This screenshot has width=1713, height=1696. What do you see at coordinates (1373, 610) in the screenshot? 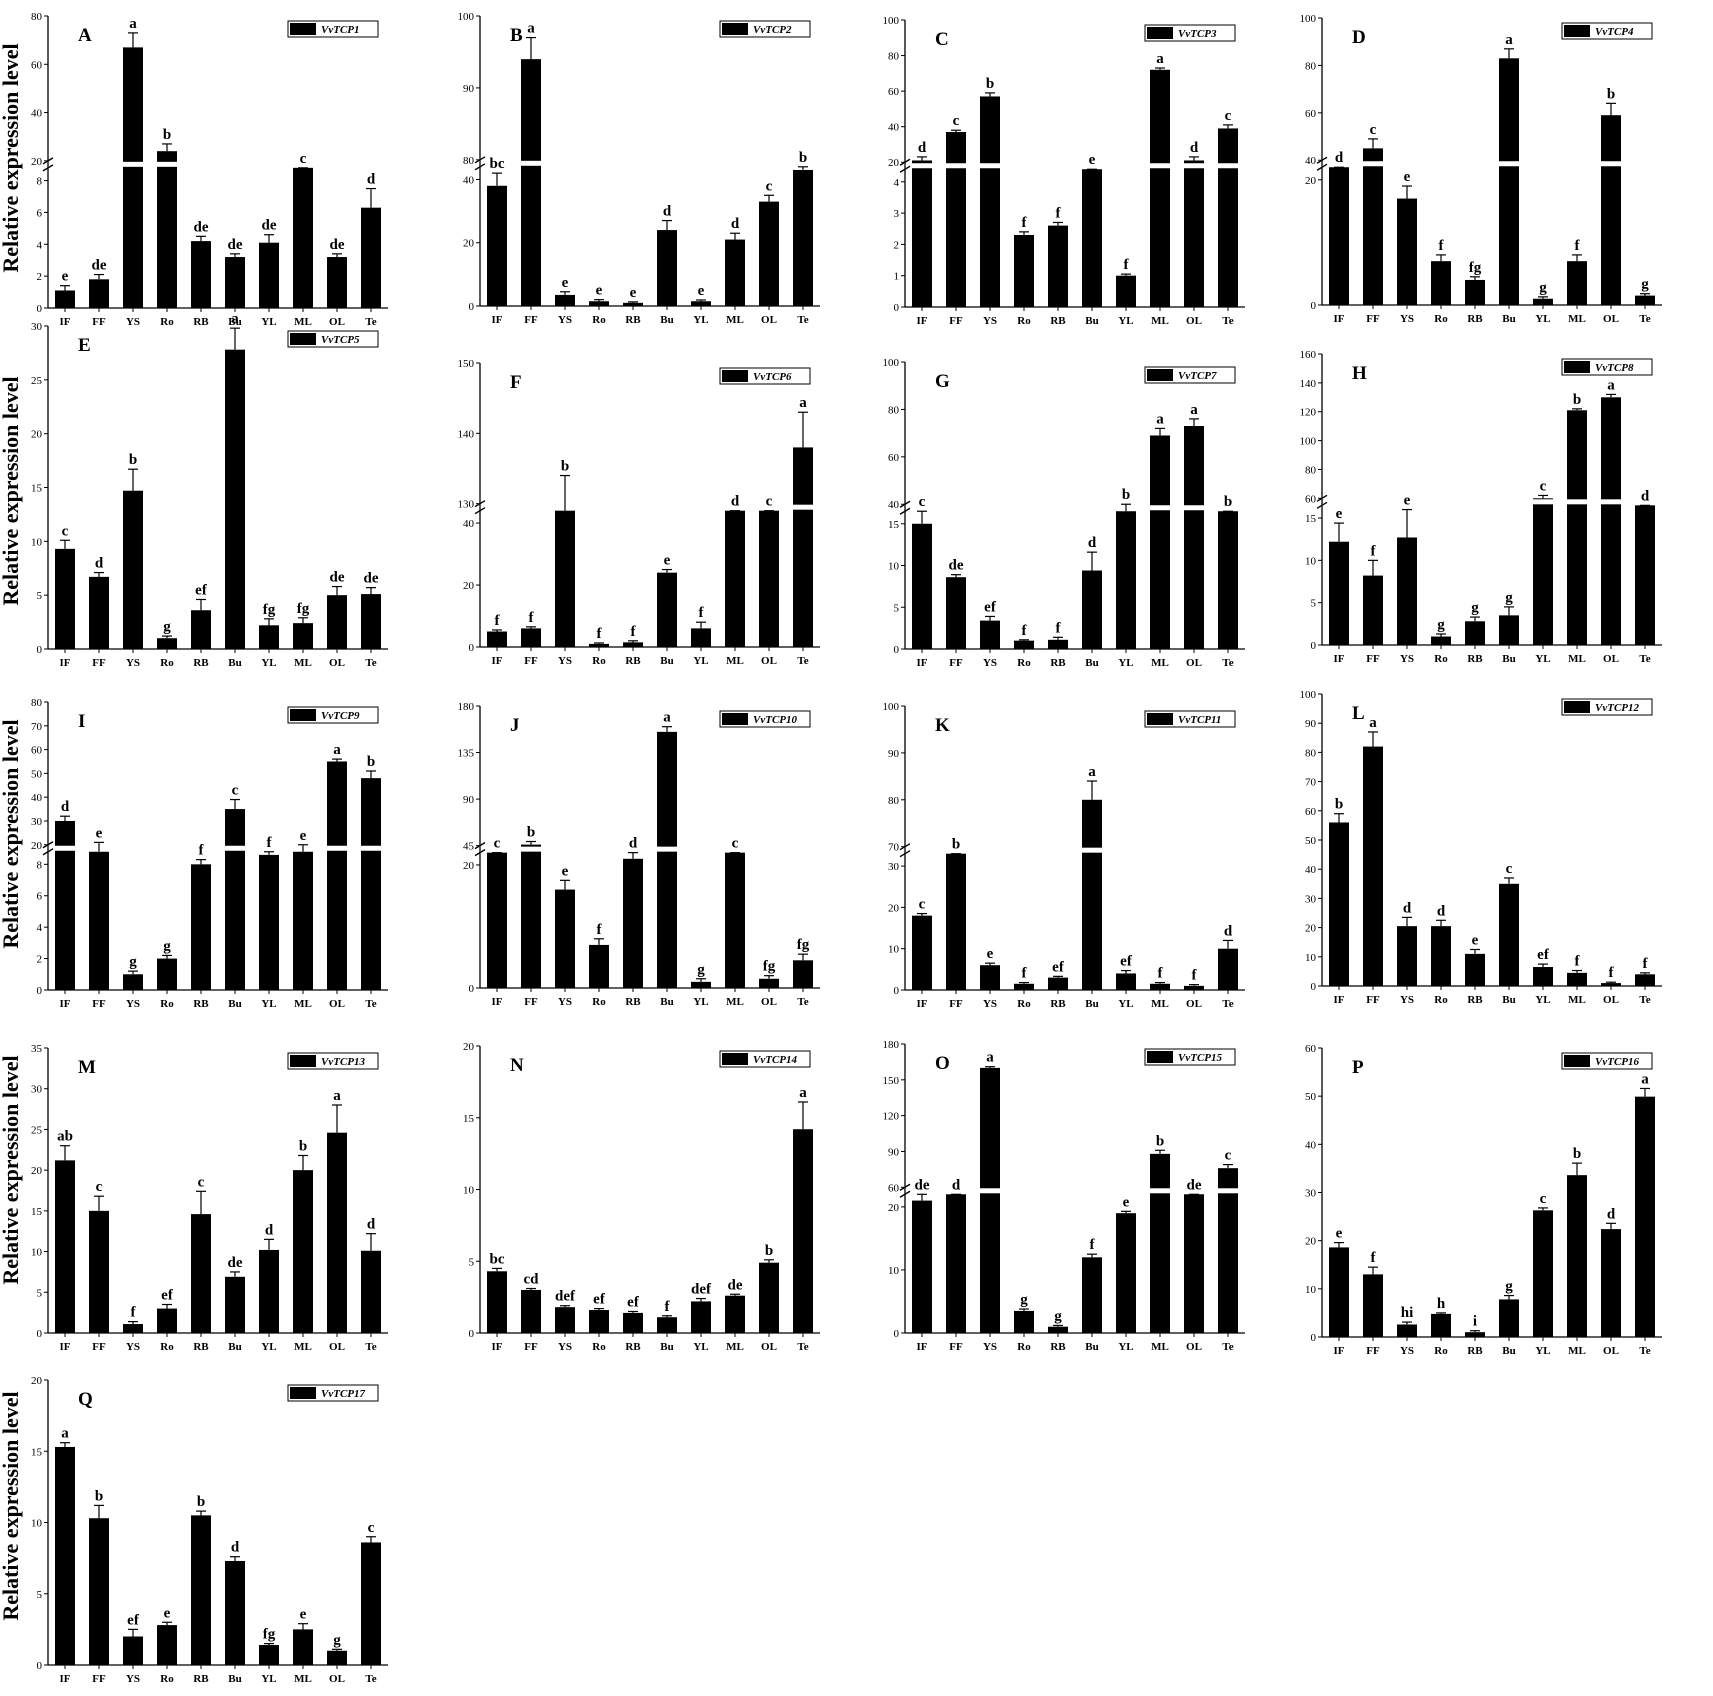
I see `bar-H-FF` at bounding box center [1373, 610].